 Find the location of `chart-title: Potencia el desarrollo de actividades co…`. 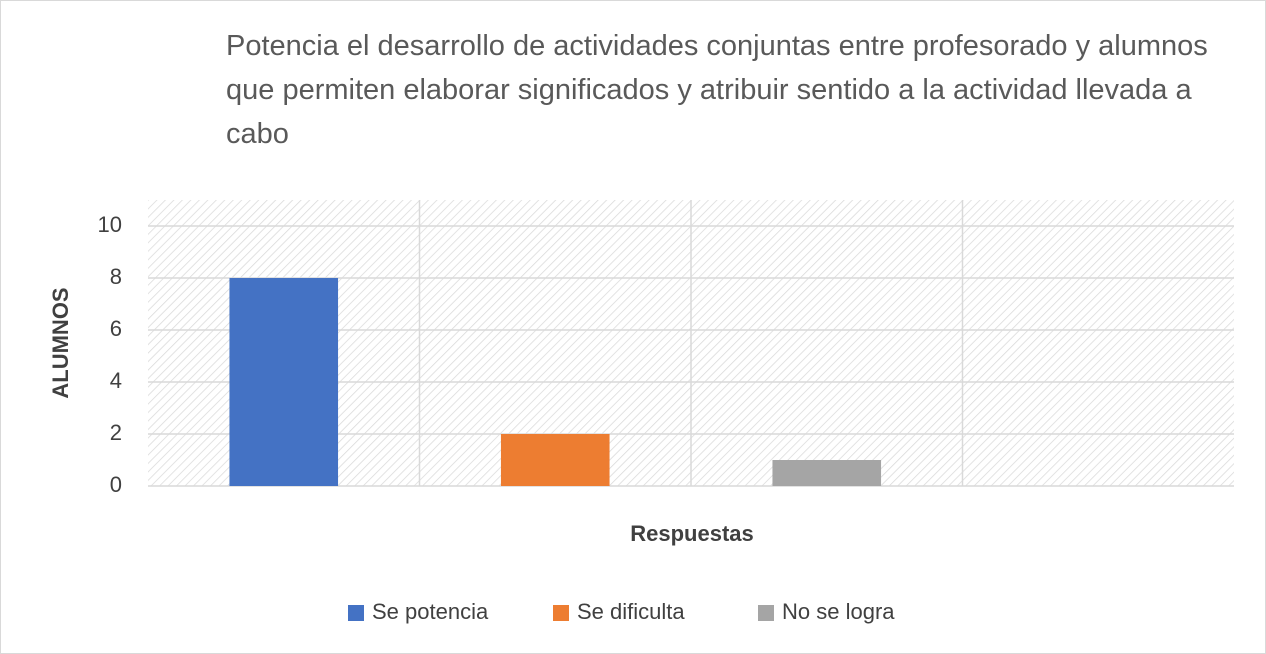

chart-title: Potencia el desarrollo de actividades co… is located at coordinates (717, 90).